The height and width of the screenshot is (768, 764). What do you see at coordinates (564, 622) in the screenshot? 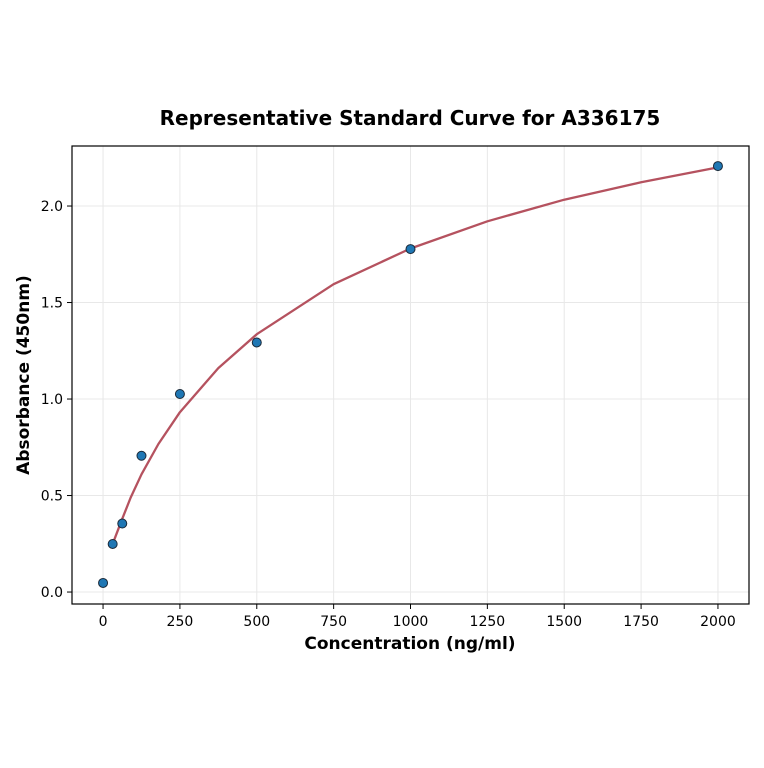
I see `x-tick-label: 1500` at bounding box center [564, 622].